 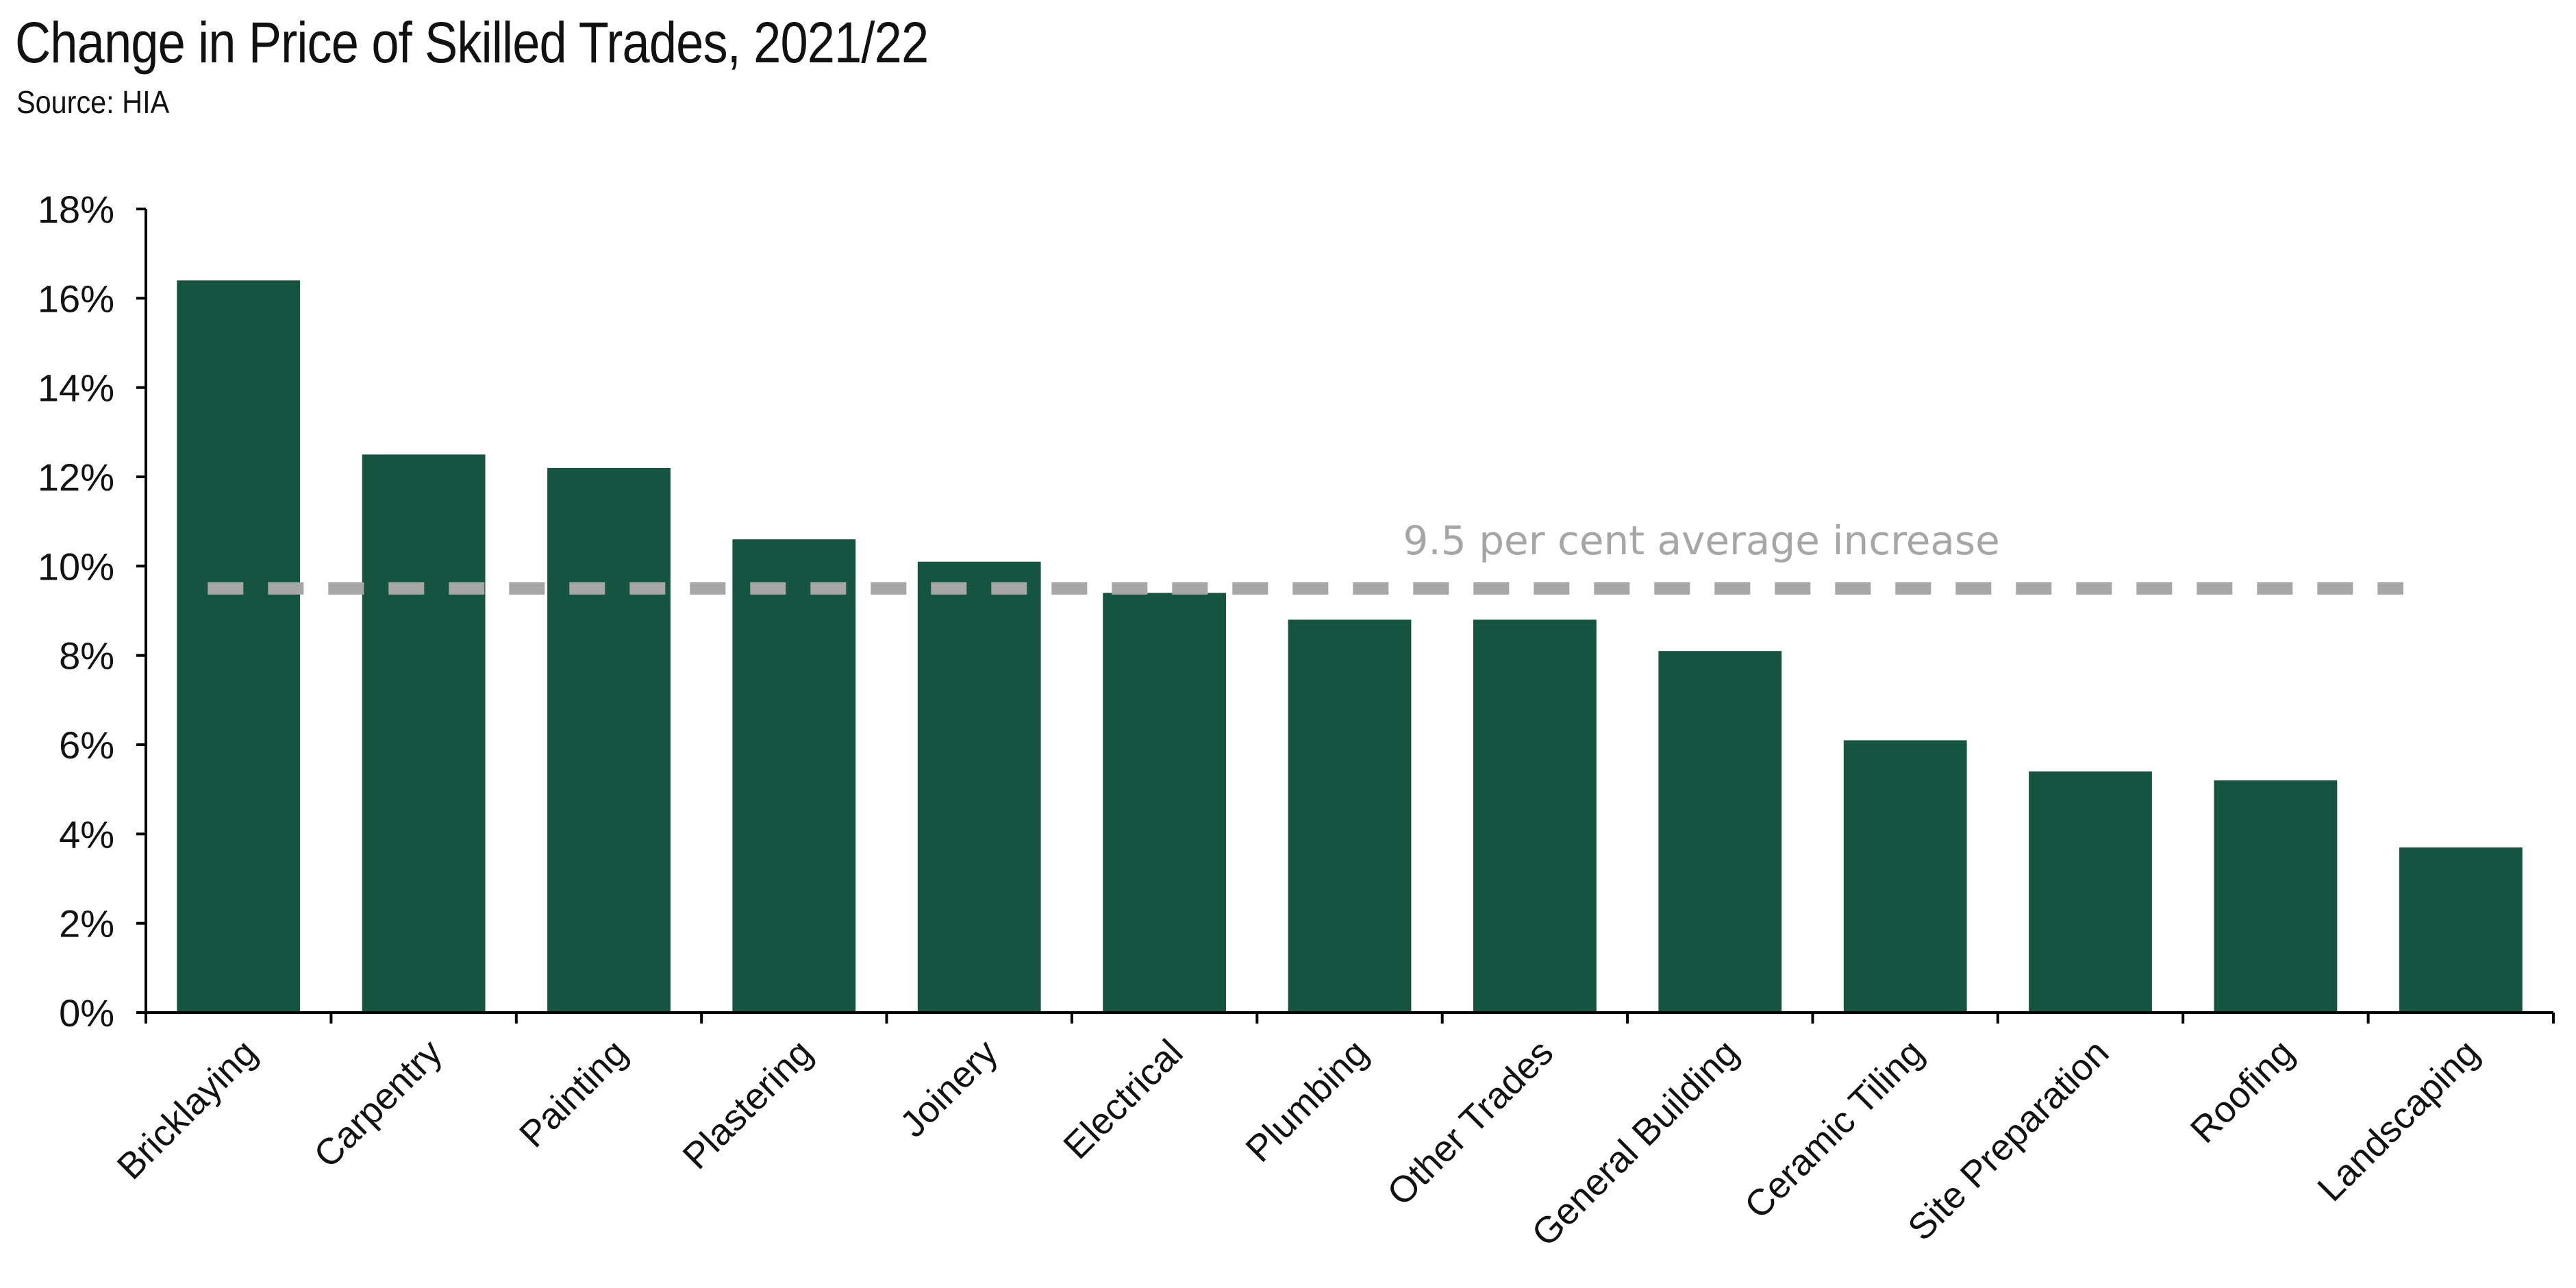 What do you see at coordinates (1720, 832) in the screenshot?
I see `bar-general-building` at bounding box center [1720, 832].